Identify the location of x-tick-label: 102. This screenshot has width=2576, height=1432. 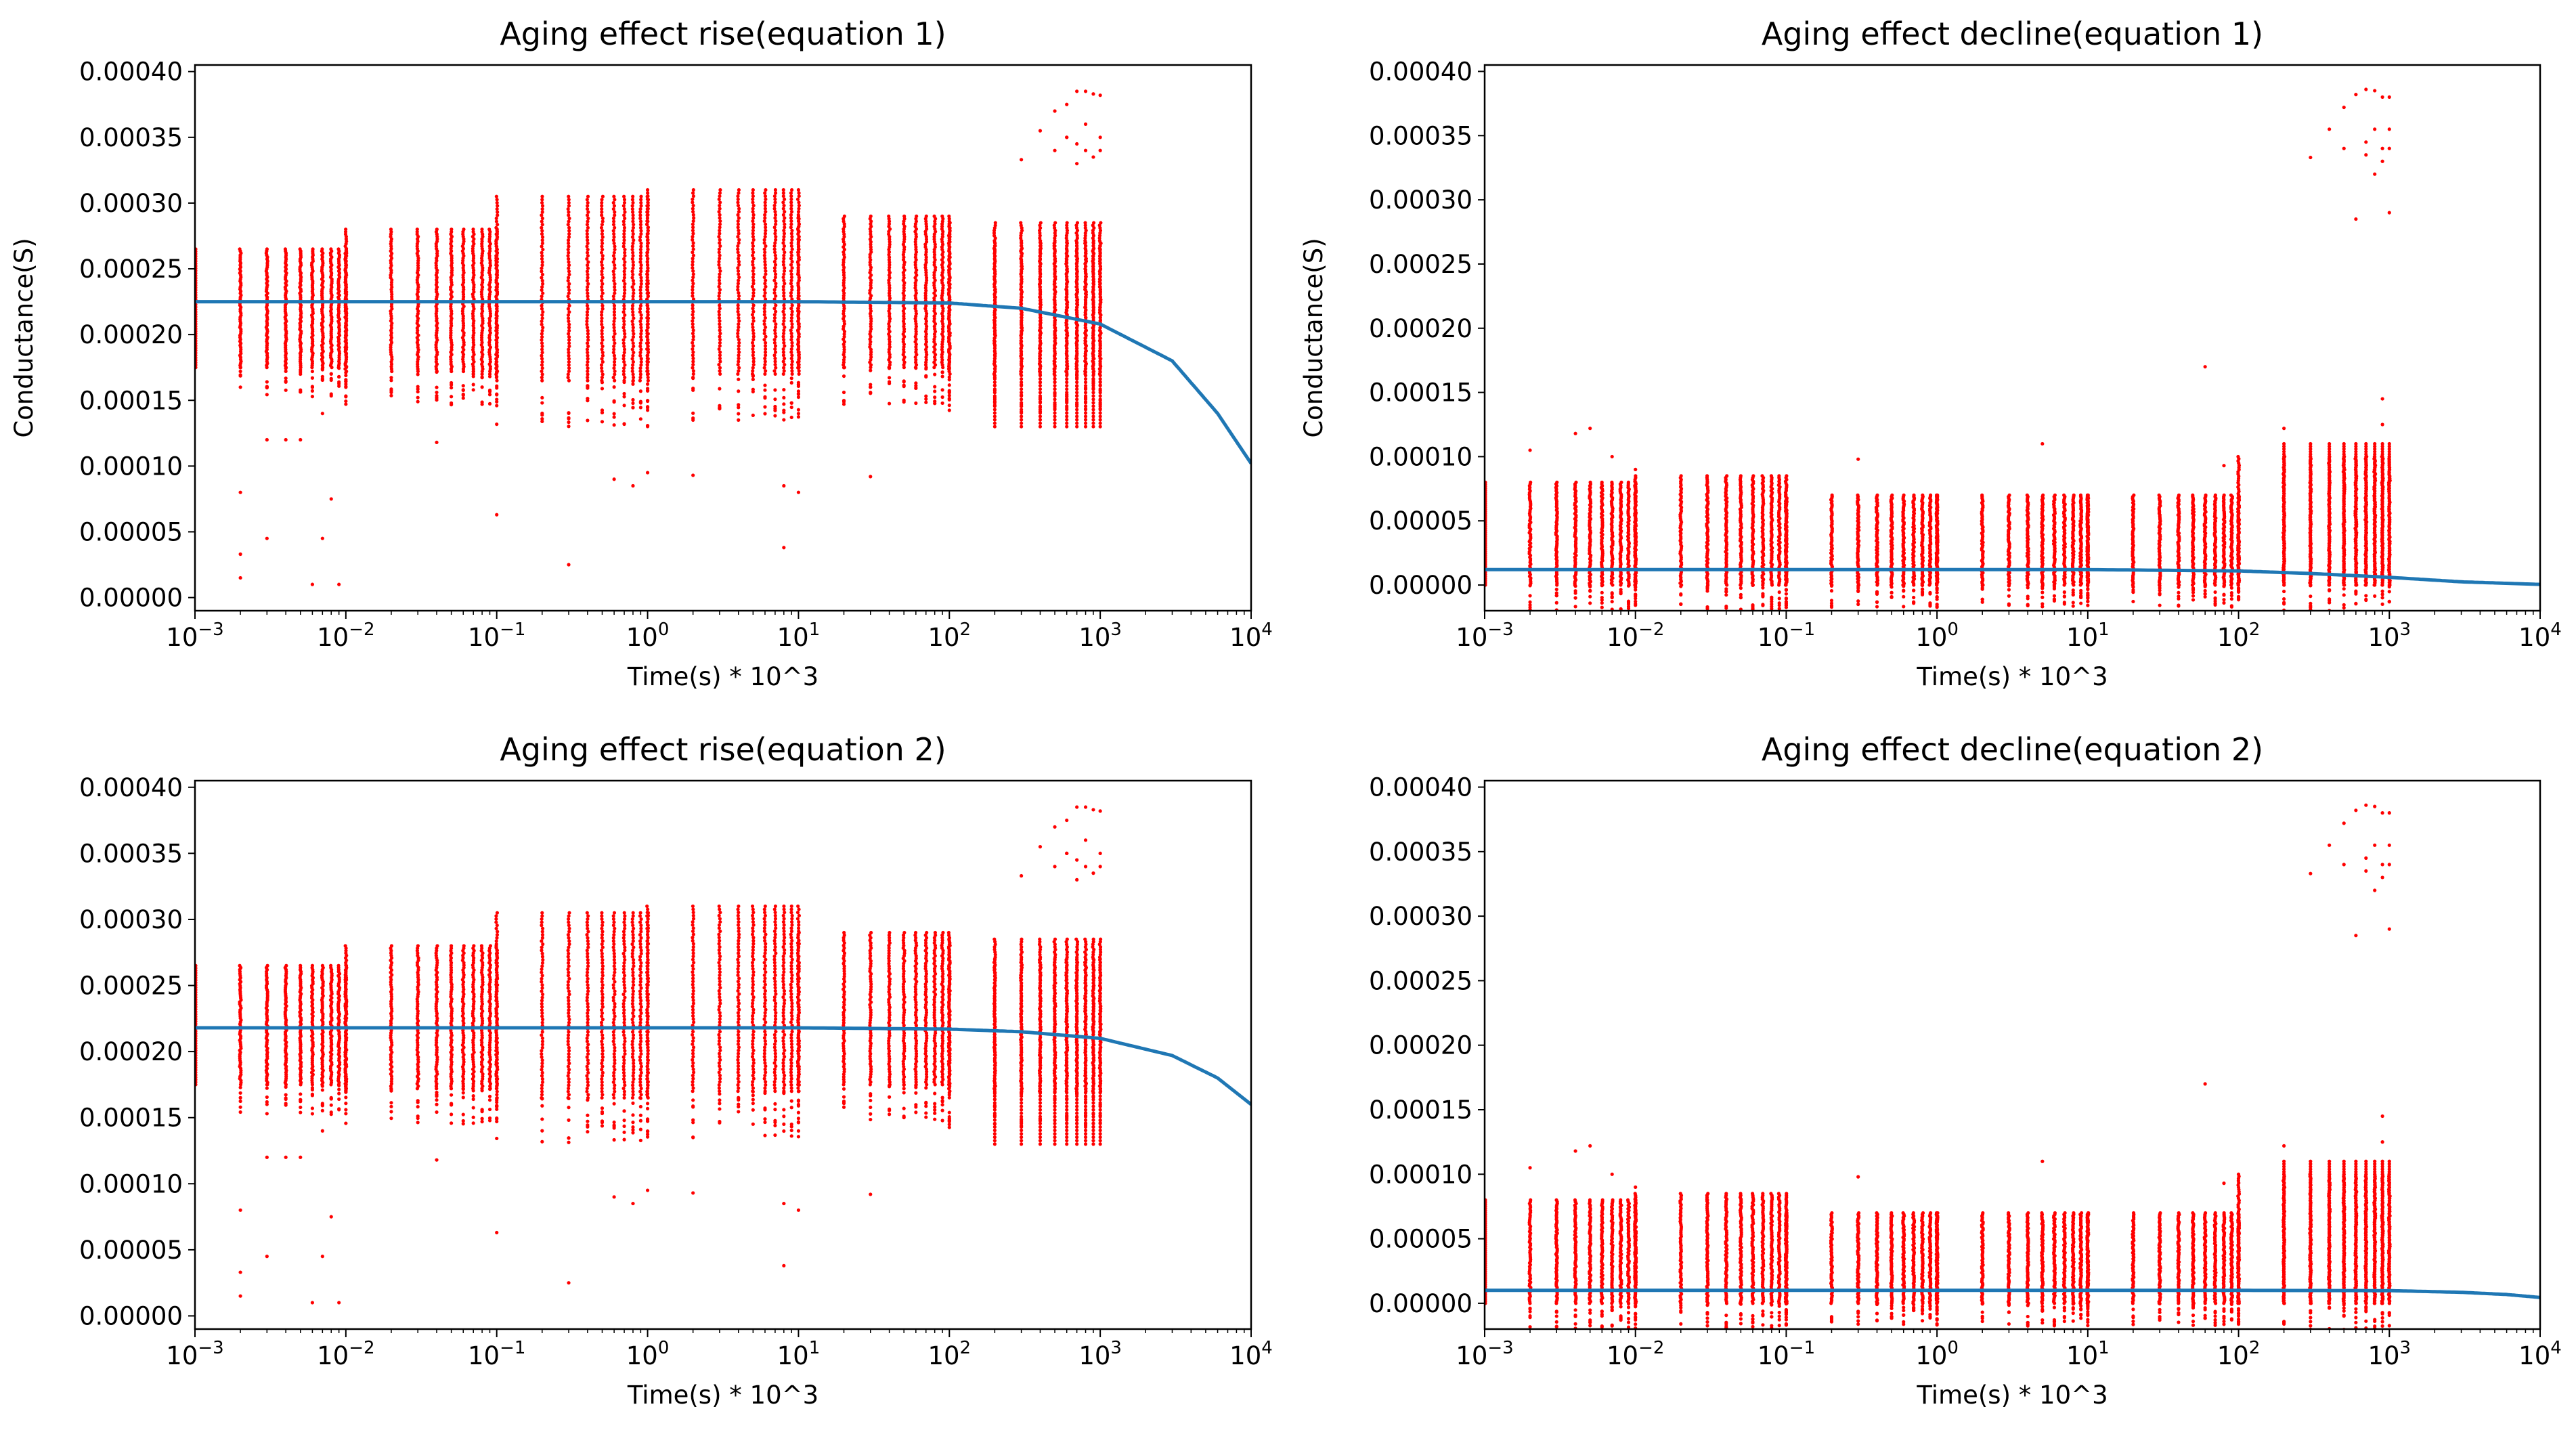
(949, 636).